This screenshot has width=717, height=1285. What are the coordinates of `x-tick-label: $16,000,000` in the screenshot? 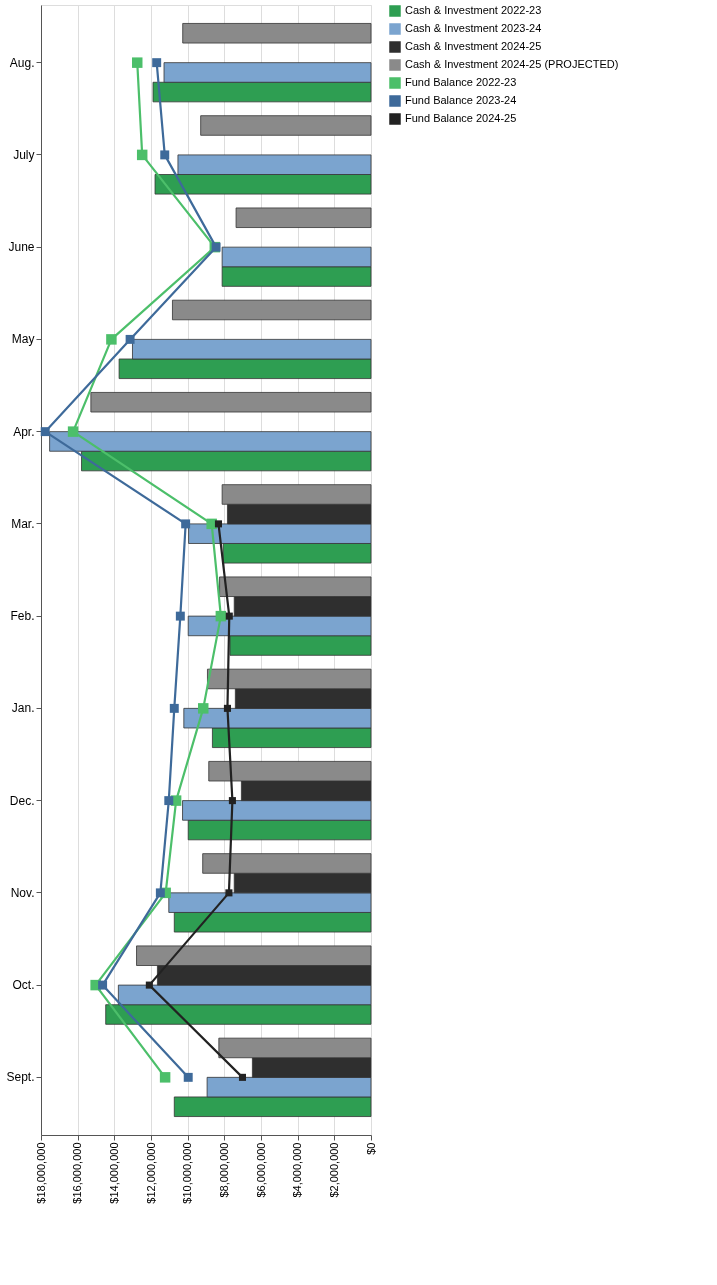 It's located at (77, 1173).